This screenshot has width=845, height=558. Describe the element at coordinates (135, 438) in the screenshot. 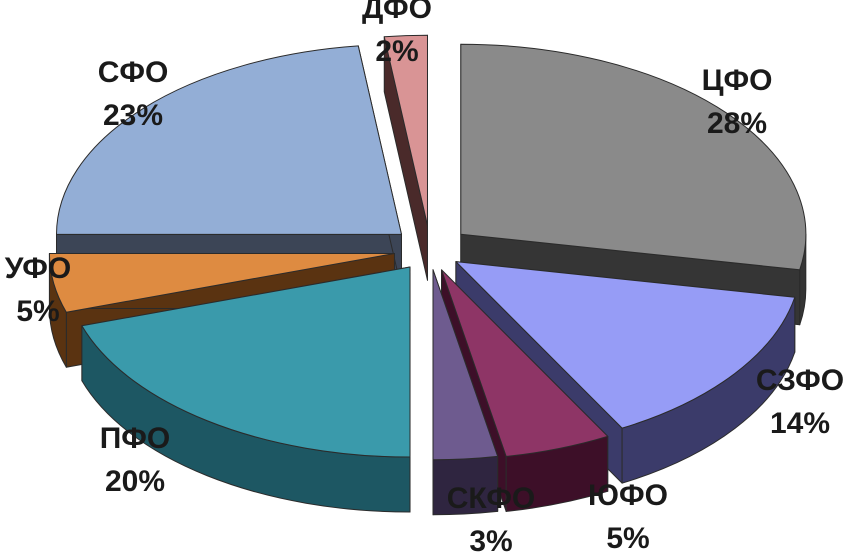

I see `label-pfo-name: ПФО` at that location.